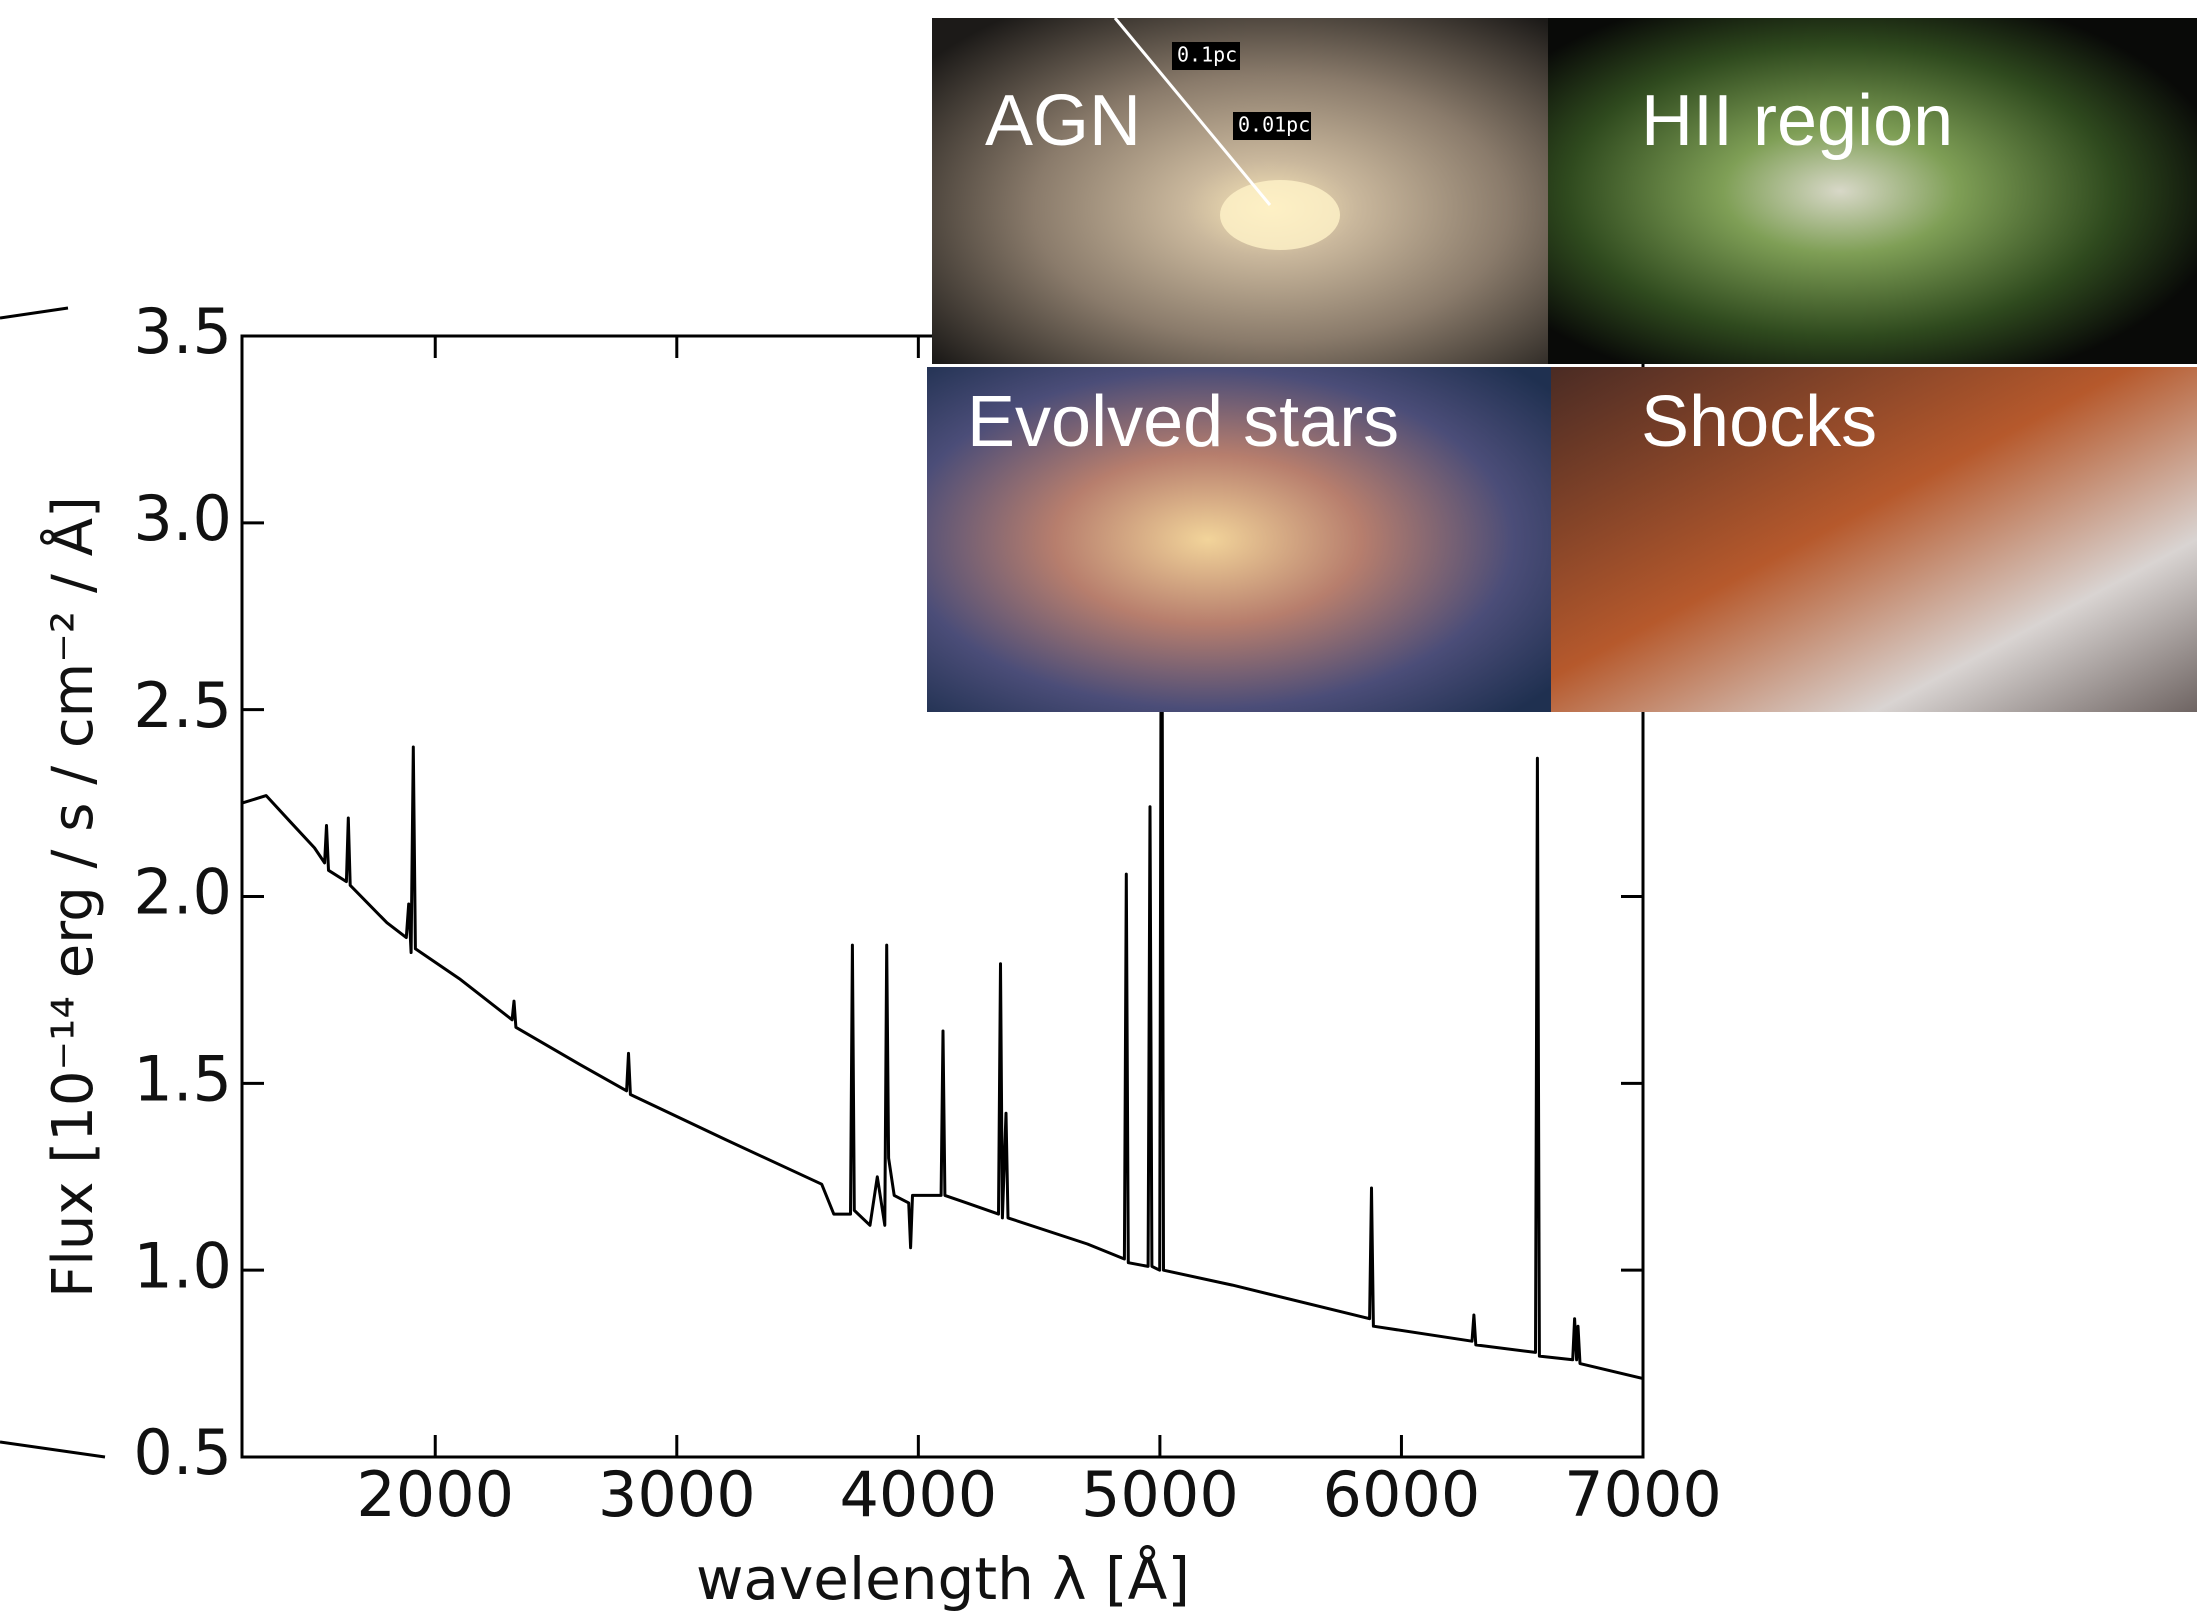 The image size is (2197, 1616). What do you see at coordinates (1874, 539) in the screenshot?
I see `shocks-image` at bounding box center [1874, 539].